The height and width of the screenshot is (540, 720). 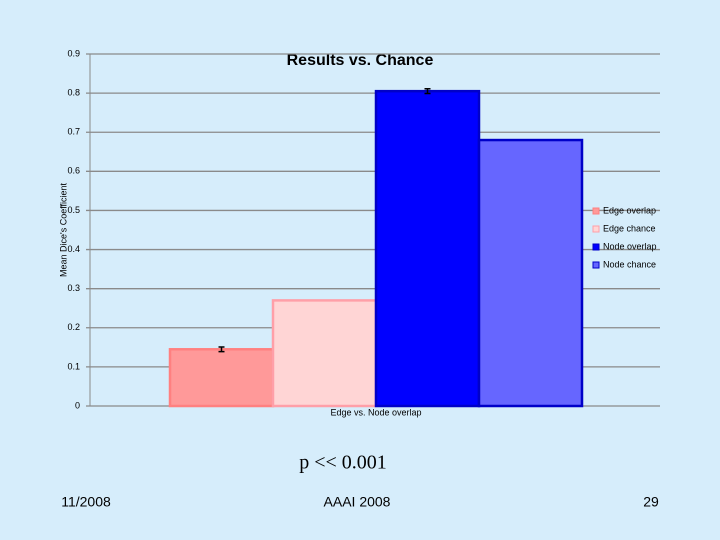 I want to click on chart-title: Results vs. Chance, so click(x=360, y=60).